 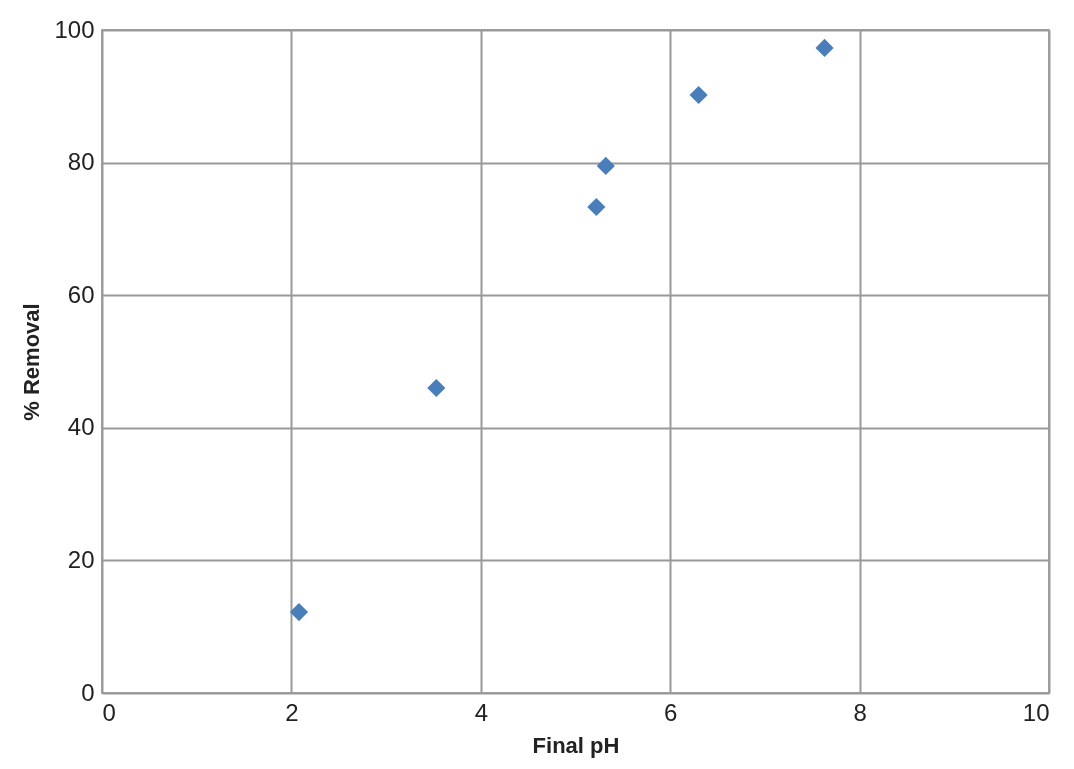 I want to click on x-tick-label: 0, so click(x=109, y=712).